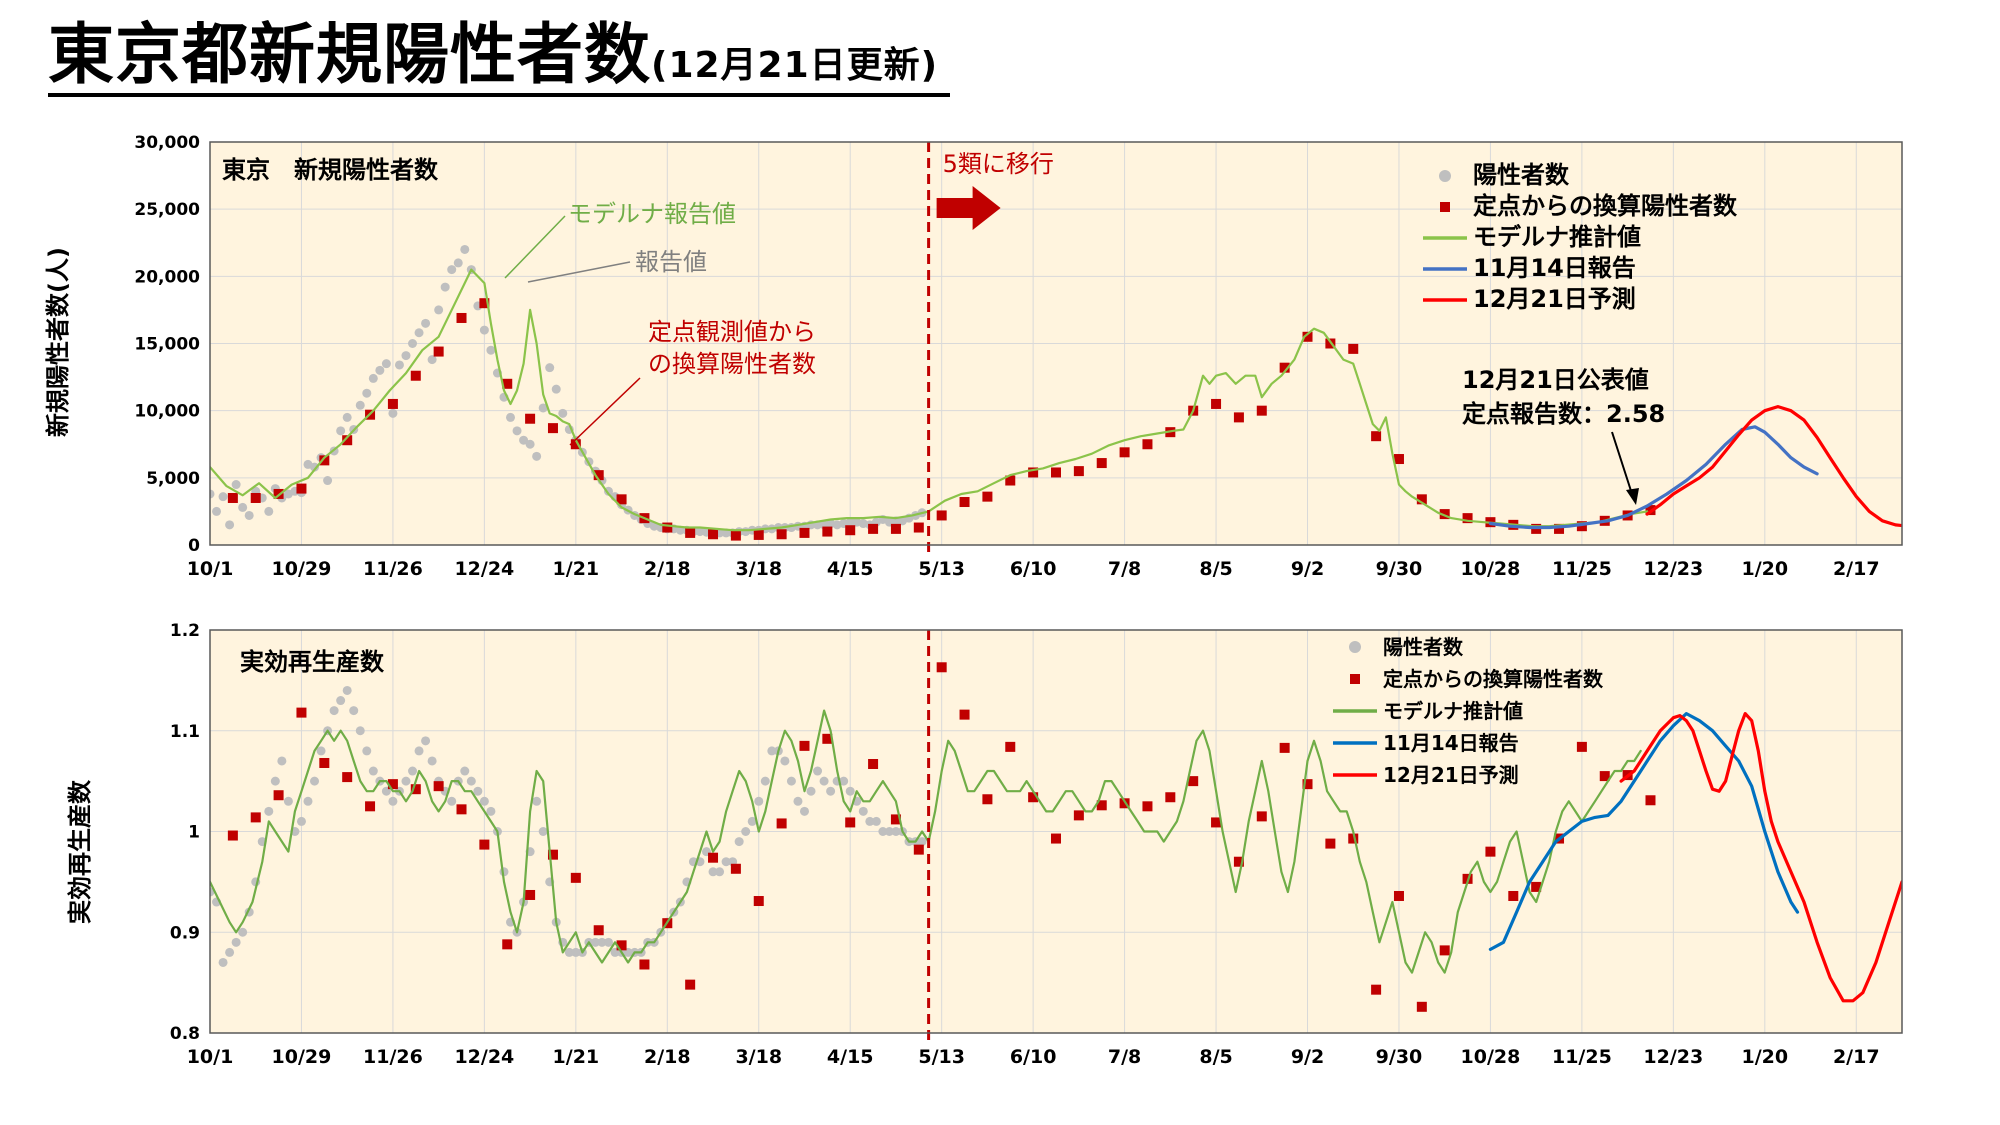 This screenshot has width=2000, height=1125. I want to click on page-title-main: 東京都新規陽性者数, so click(349, 54).